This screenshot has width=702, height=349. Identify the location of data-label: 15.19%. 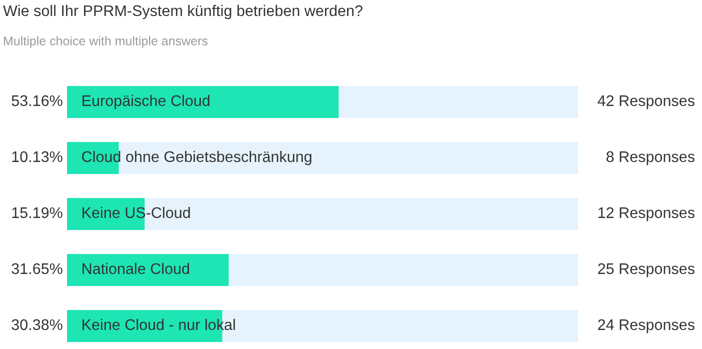
(37, 212).